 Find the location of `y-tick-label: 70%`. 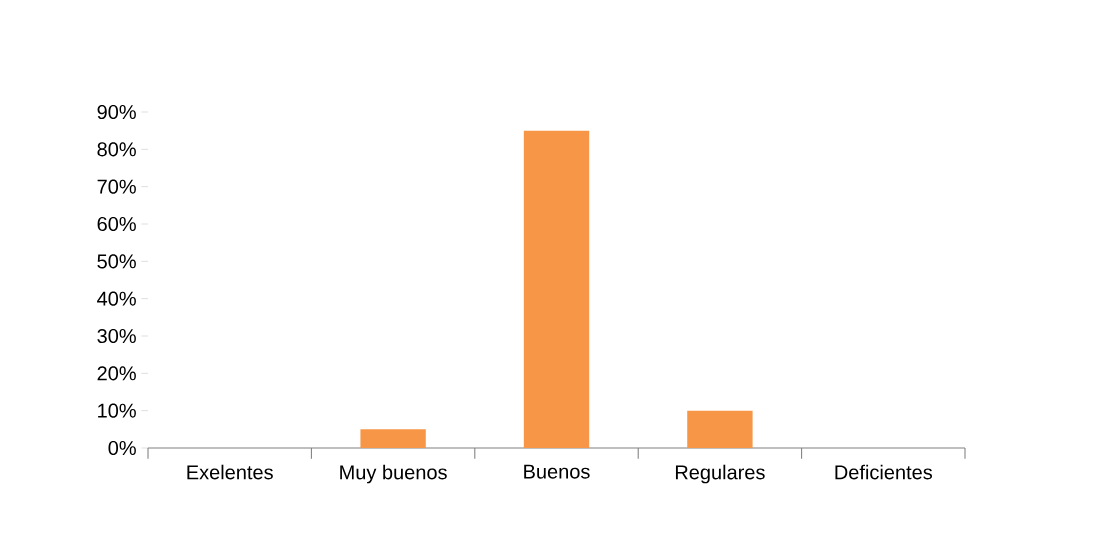

y-tick-label: 70% is located at coordinates (116, 186).